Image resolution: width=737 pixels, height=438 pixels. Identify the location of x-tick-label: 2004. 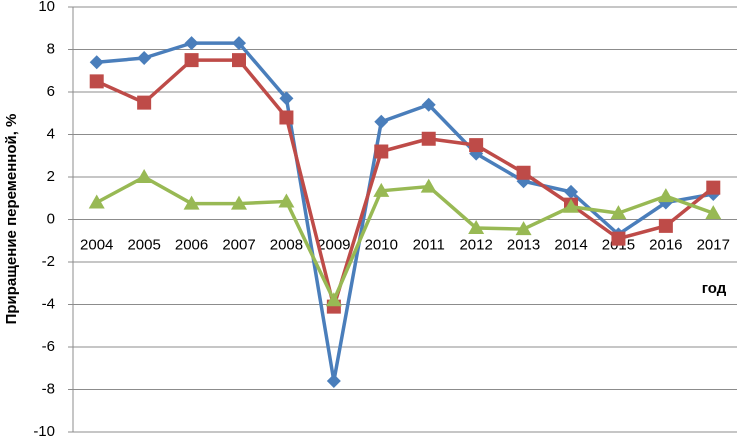
(96, 244).